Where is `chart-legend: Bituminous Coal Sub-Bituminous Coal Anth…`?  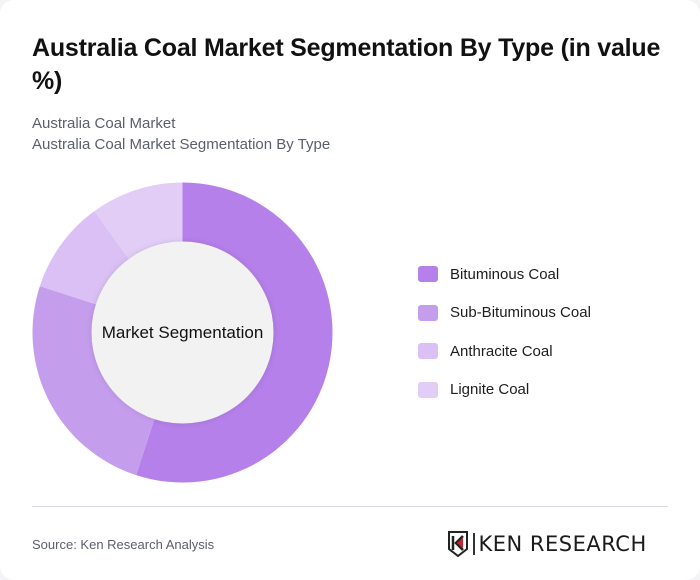
chart-legend: Bituminous Coal Sub-Bituminous Coal Anth… is located at coordinates (504, 341).